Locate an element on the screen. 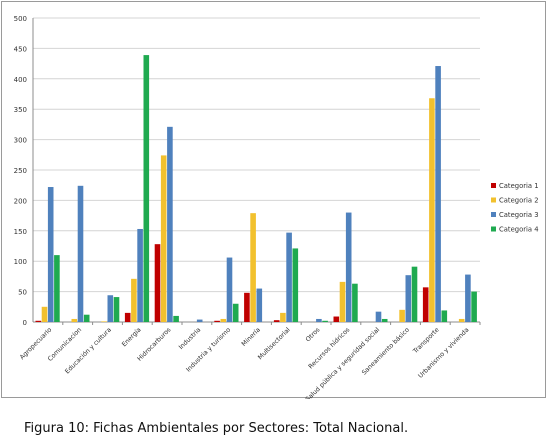 The width and height of the screenshot is (551, 443). x-tick-label: Multisectorial is located at coordinates (274, 343).